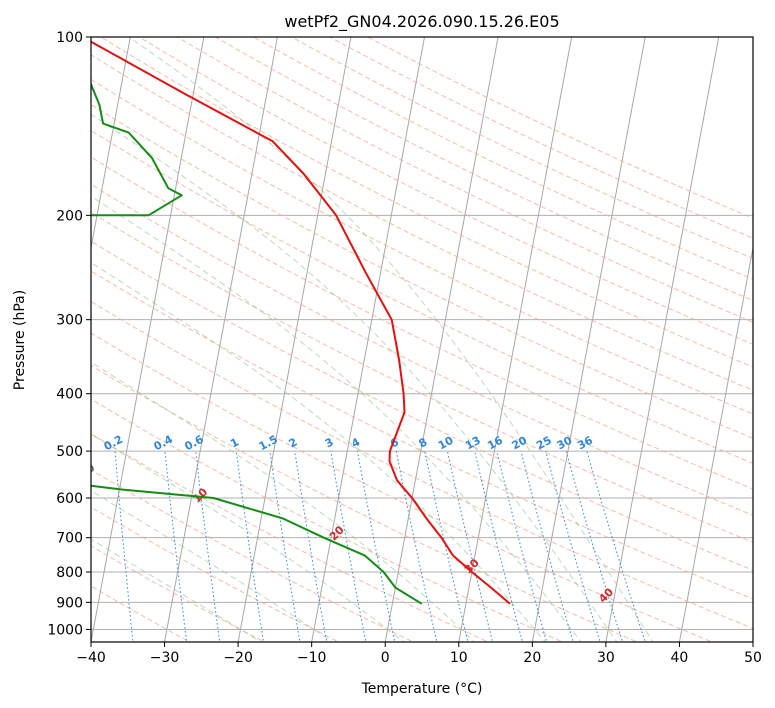  What do you see at coordinates (680, 658) in the screenshot?
I see `x-tick-label: 40` at bounding box center [680, 658].